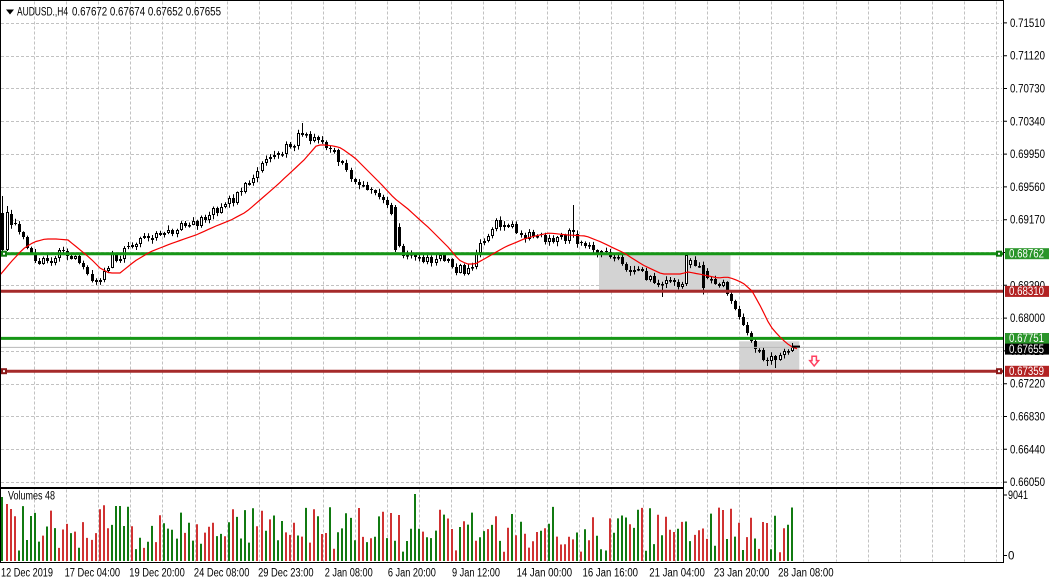 The width and height of the screenshot is (1049, 584). I want to click on svg-text: 23 Jan 20:00, so click(742, 574).